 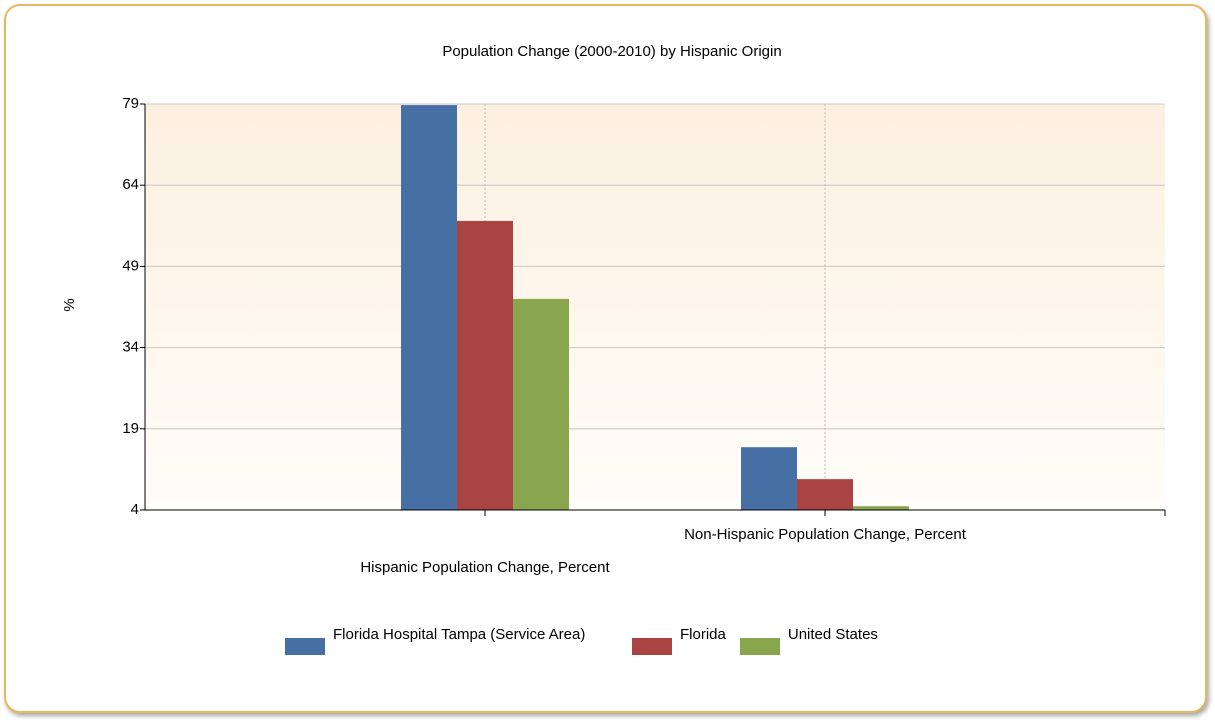 I want to click on legend-item: United States, so click(x=808, y=640).